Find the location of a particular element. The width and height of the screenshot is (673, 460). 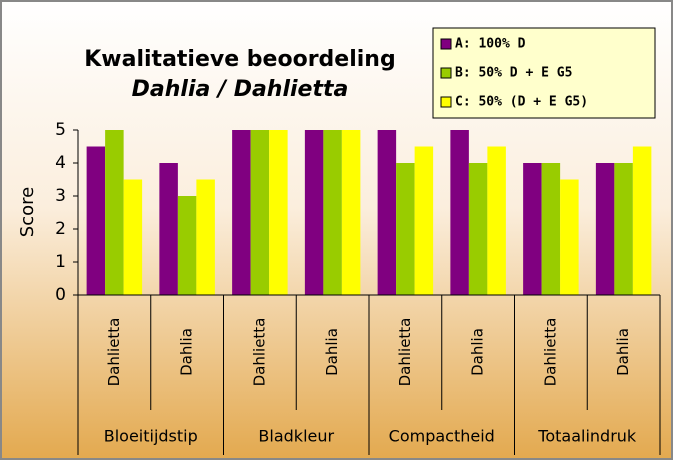

y-tick-label: 3 is located at coordinates (60, 196).